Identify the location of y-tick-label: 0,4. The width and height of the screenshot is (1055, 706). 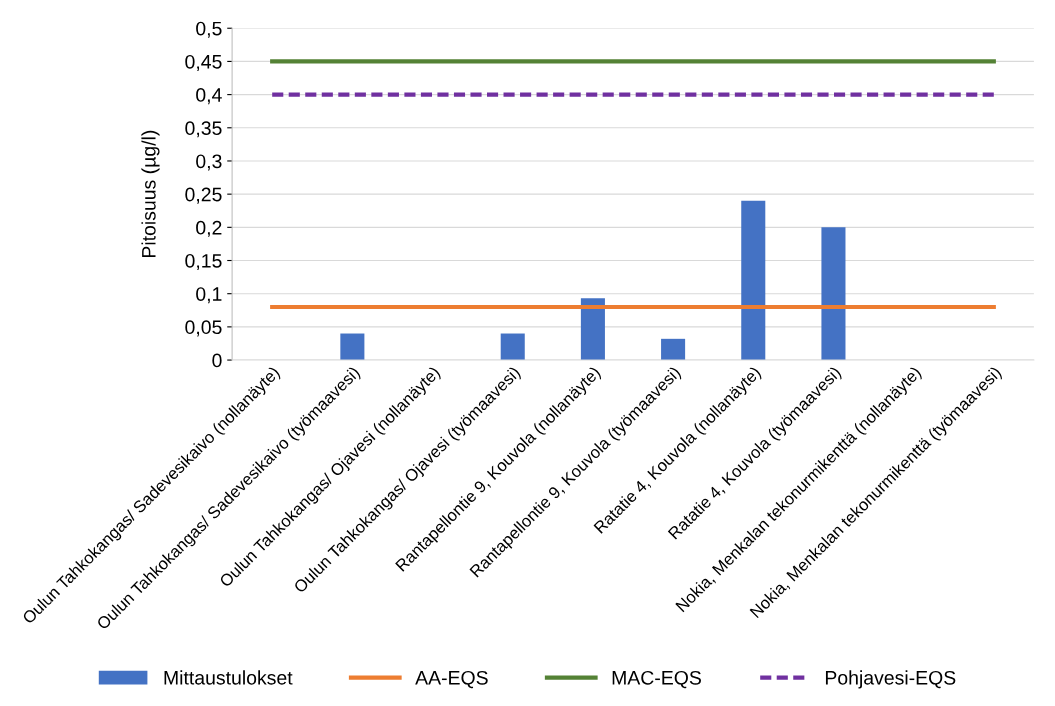
(209, 96).